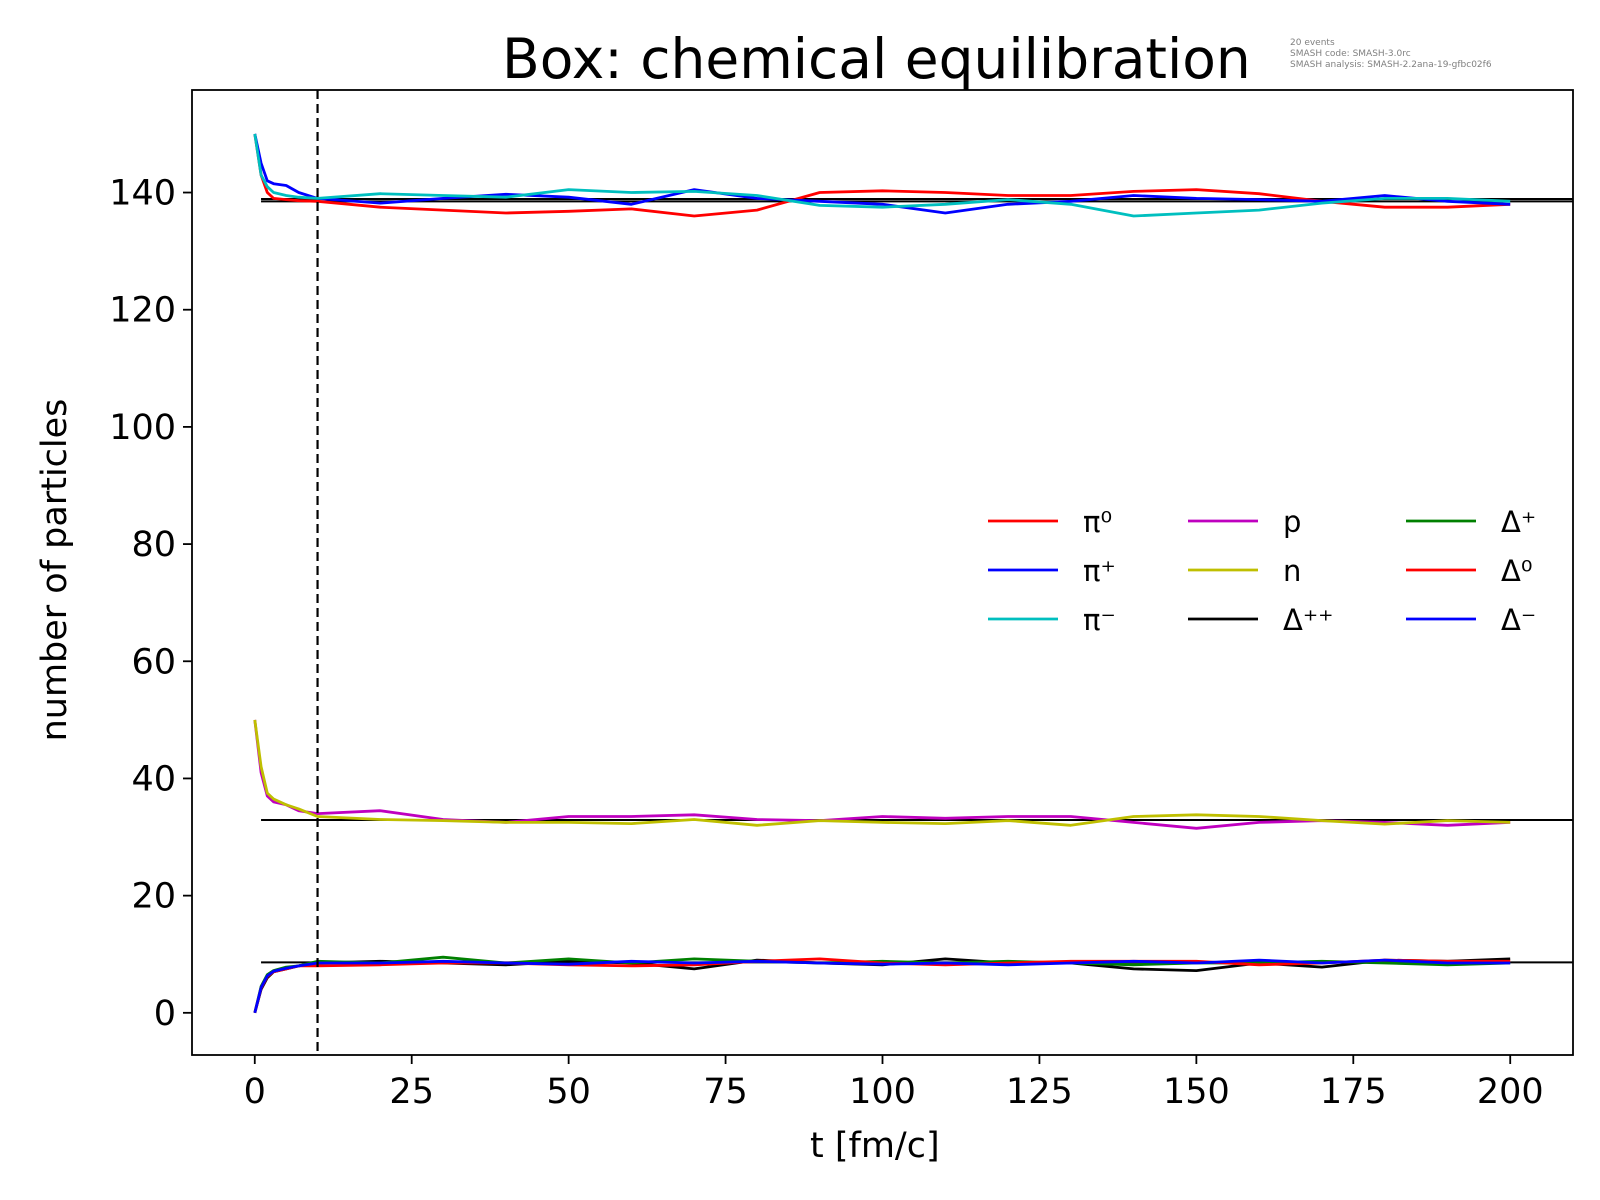 The height and width of the screenshot is (1200, 1600). I want to click on legend-label: π⁺, so click(1099, 571).